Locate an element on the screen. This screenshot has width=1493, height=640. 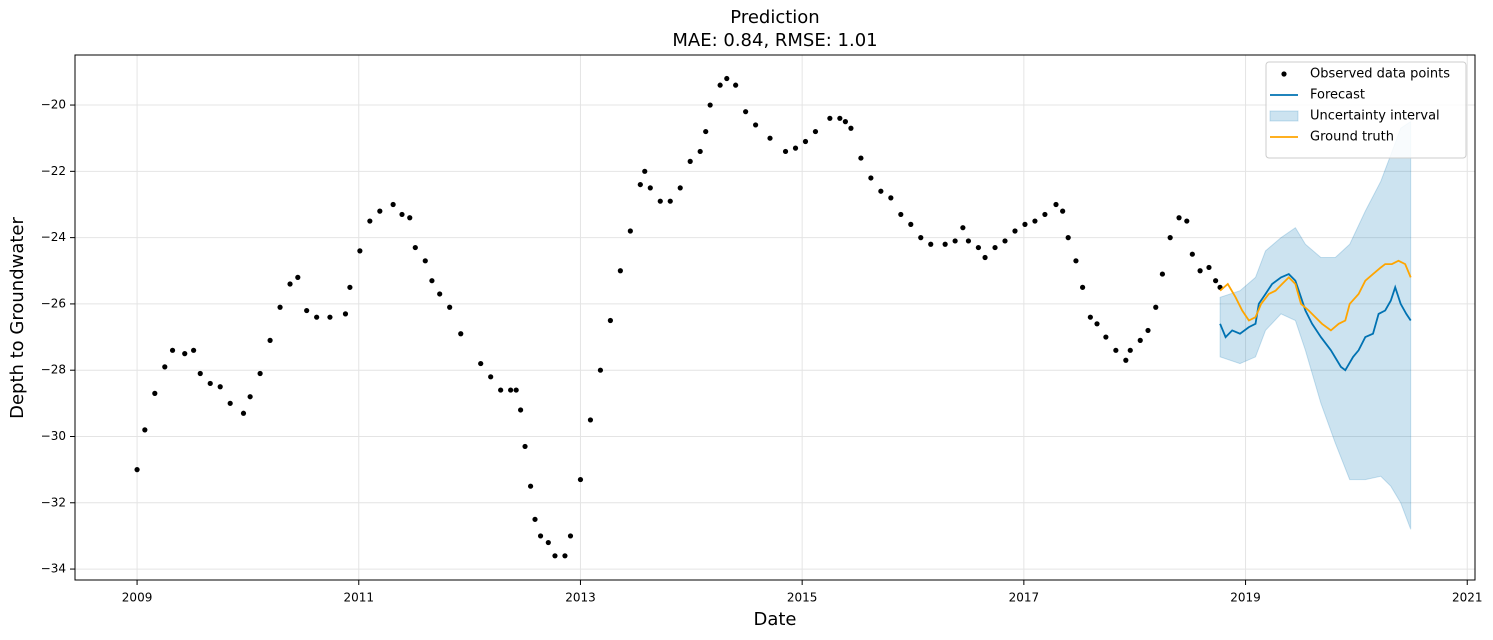
legend-label: Uncertainty interval is located at coordinates (1375, 116).